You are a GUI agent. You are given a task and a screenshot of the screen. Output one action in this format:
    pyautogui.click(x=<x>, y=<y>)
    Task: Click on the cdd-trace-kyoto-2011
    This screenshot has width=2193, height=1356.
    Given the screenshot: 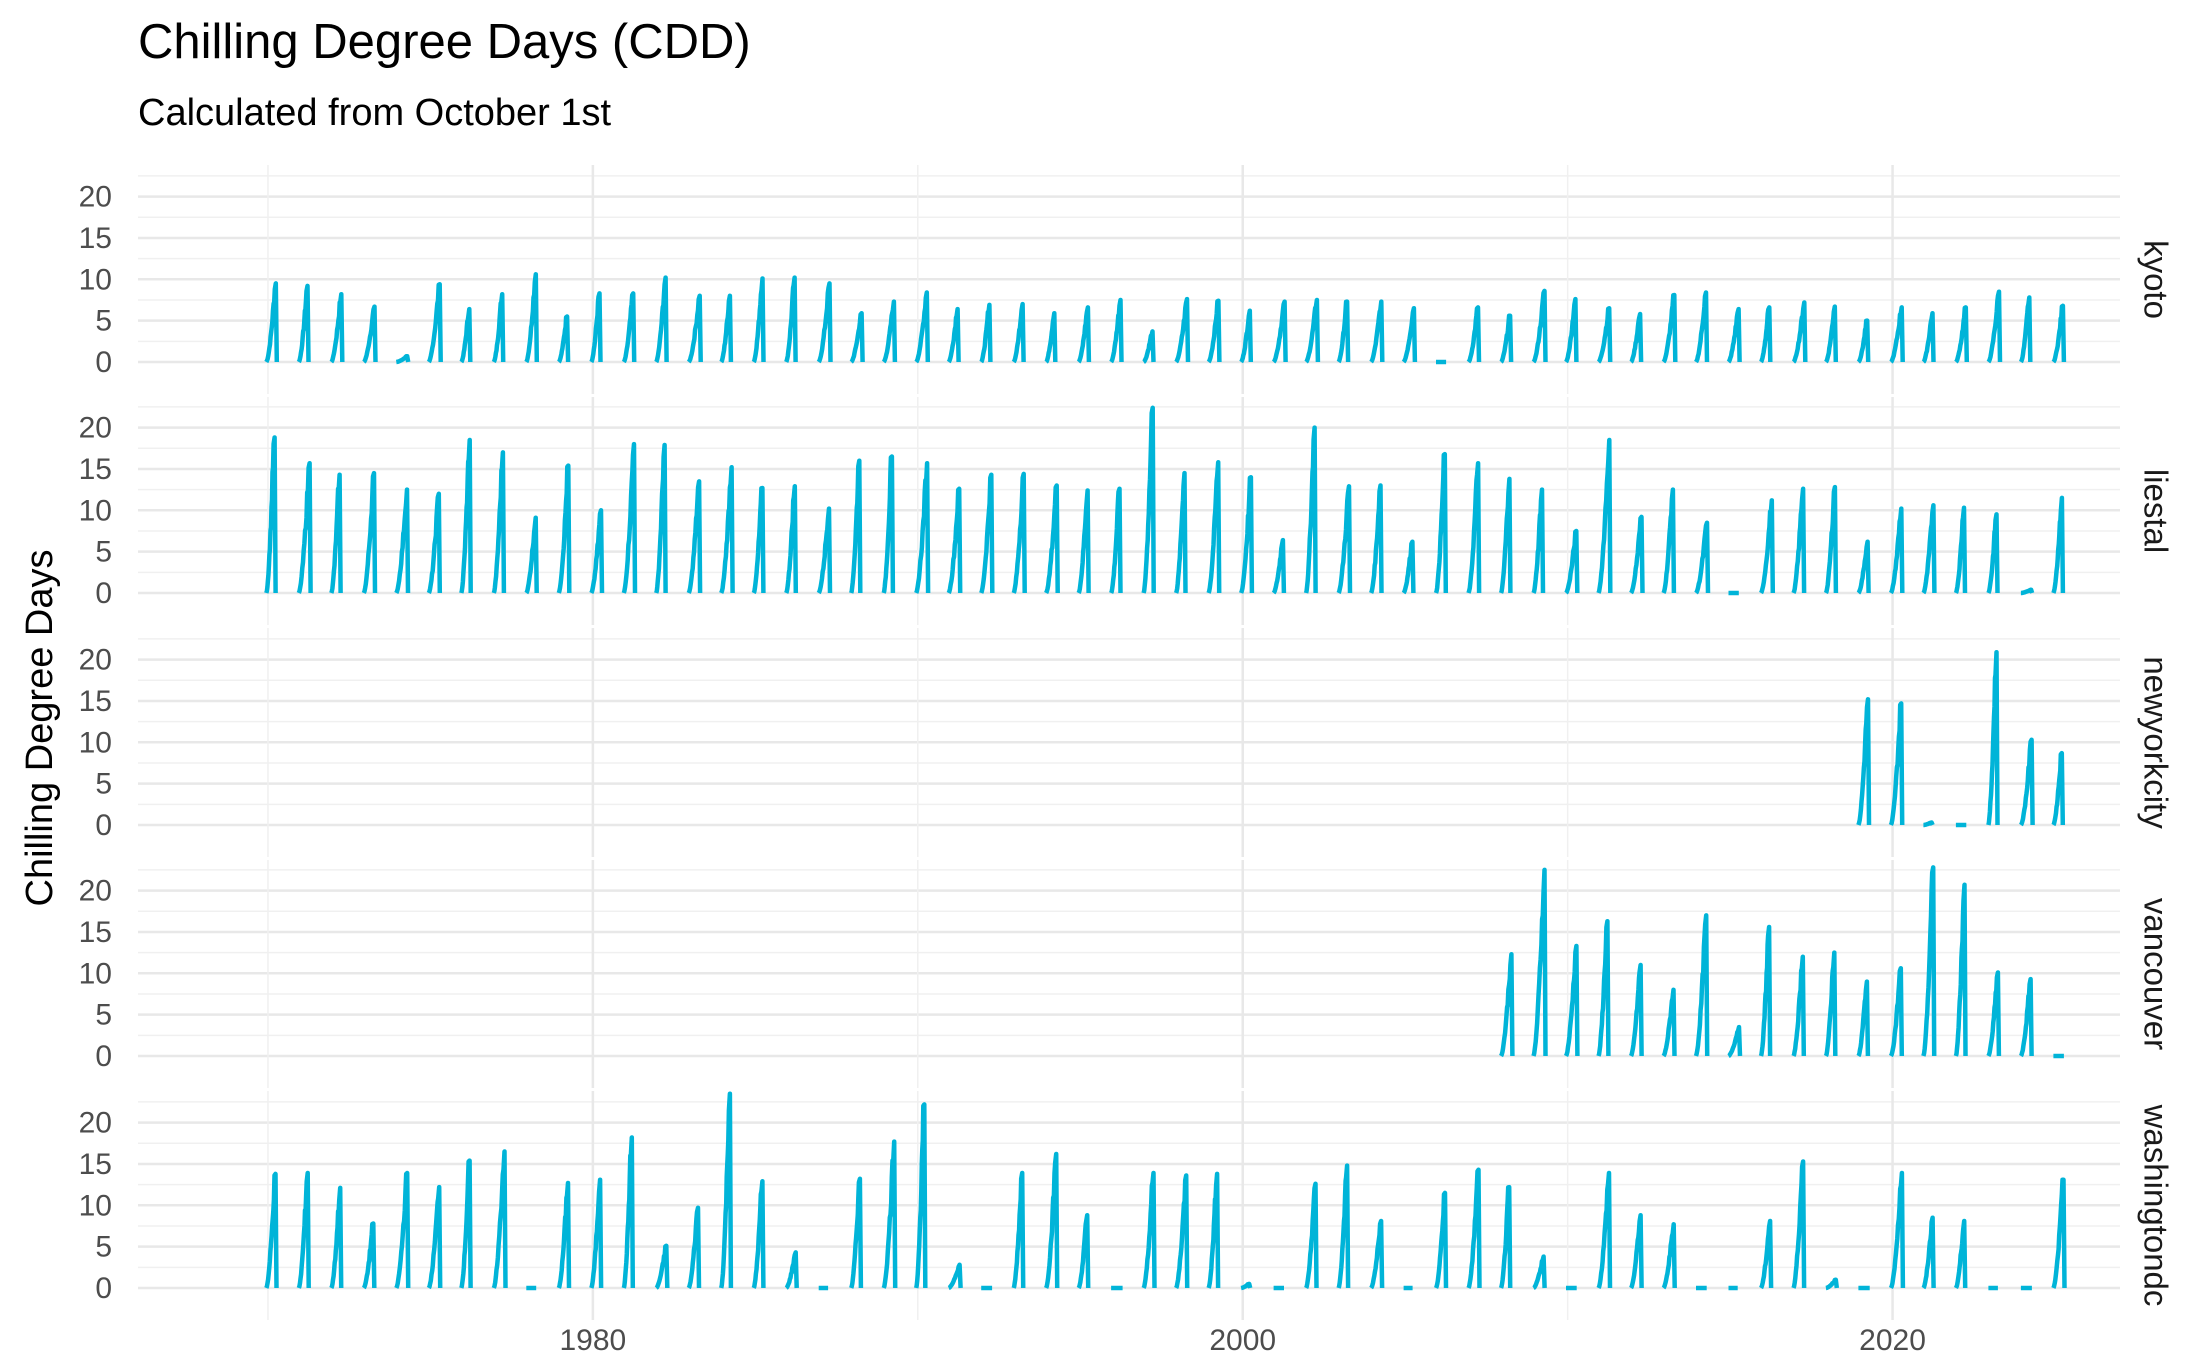 What is the action you would take?
    pyautogui.click(x=1604, y=334)
    